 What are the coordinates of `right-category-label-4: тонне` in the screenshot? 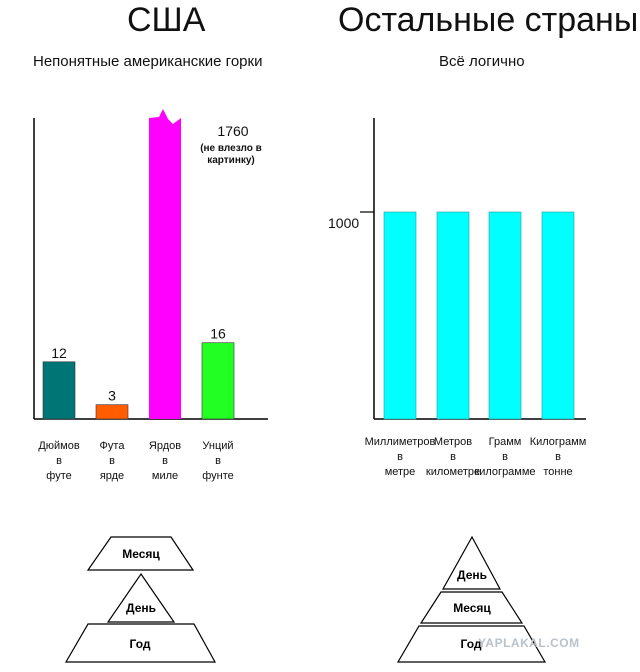 It's located at (557, 472).